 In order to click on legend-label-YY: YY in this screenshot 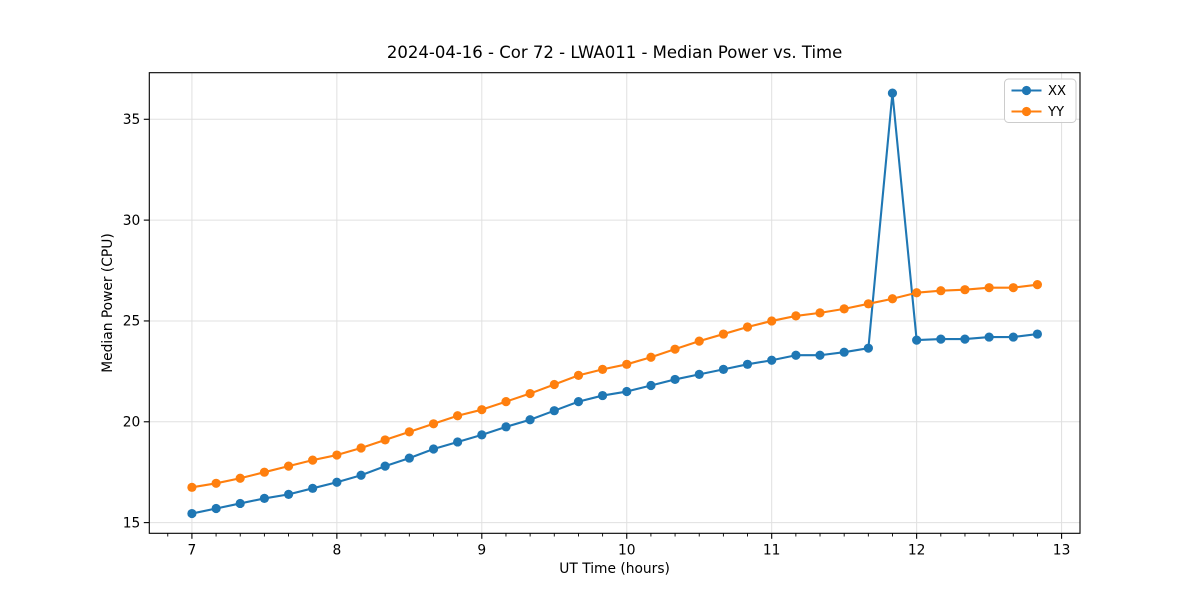, I will do `click(1056, 112)`.